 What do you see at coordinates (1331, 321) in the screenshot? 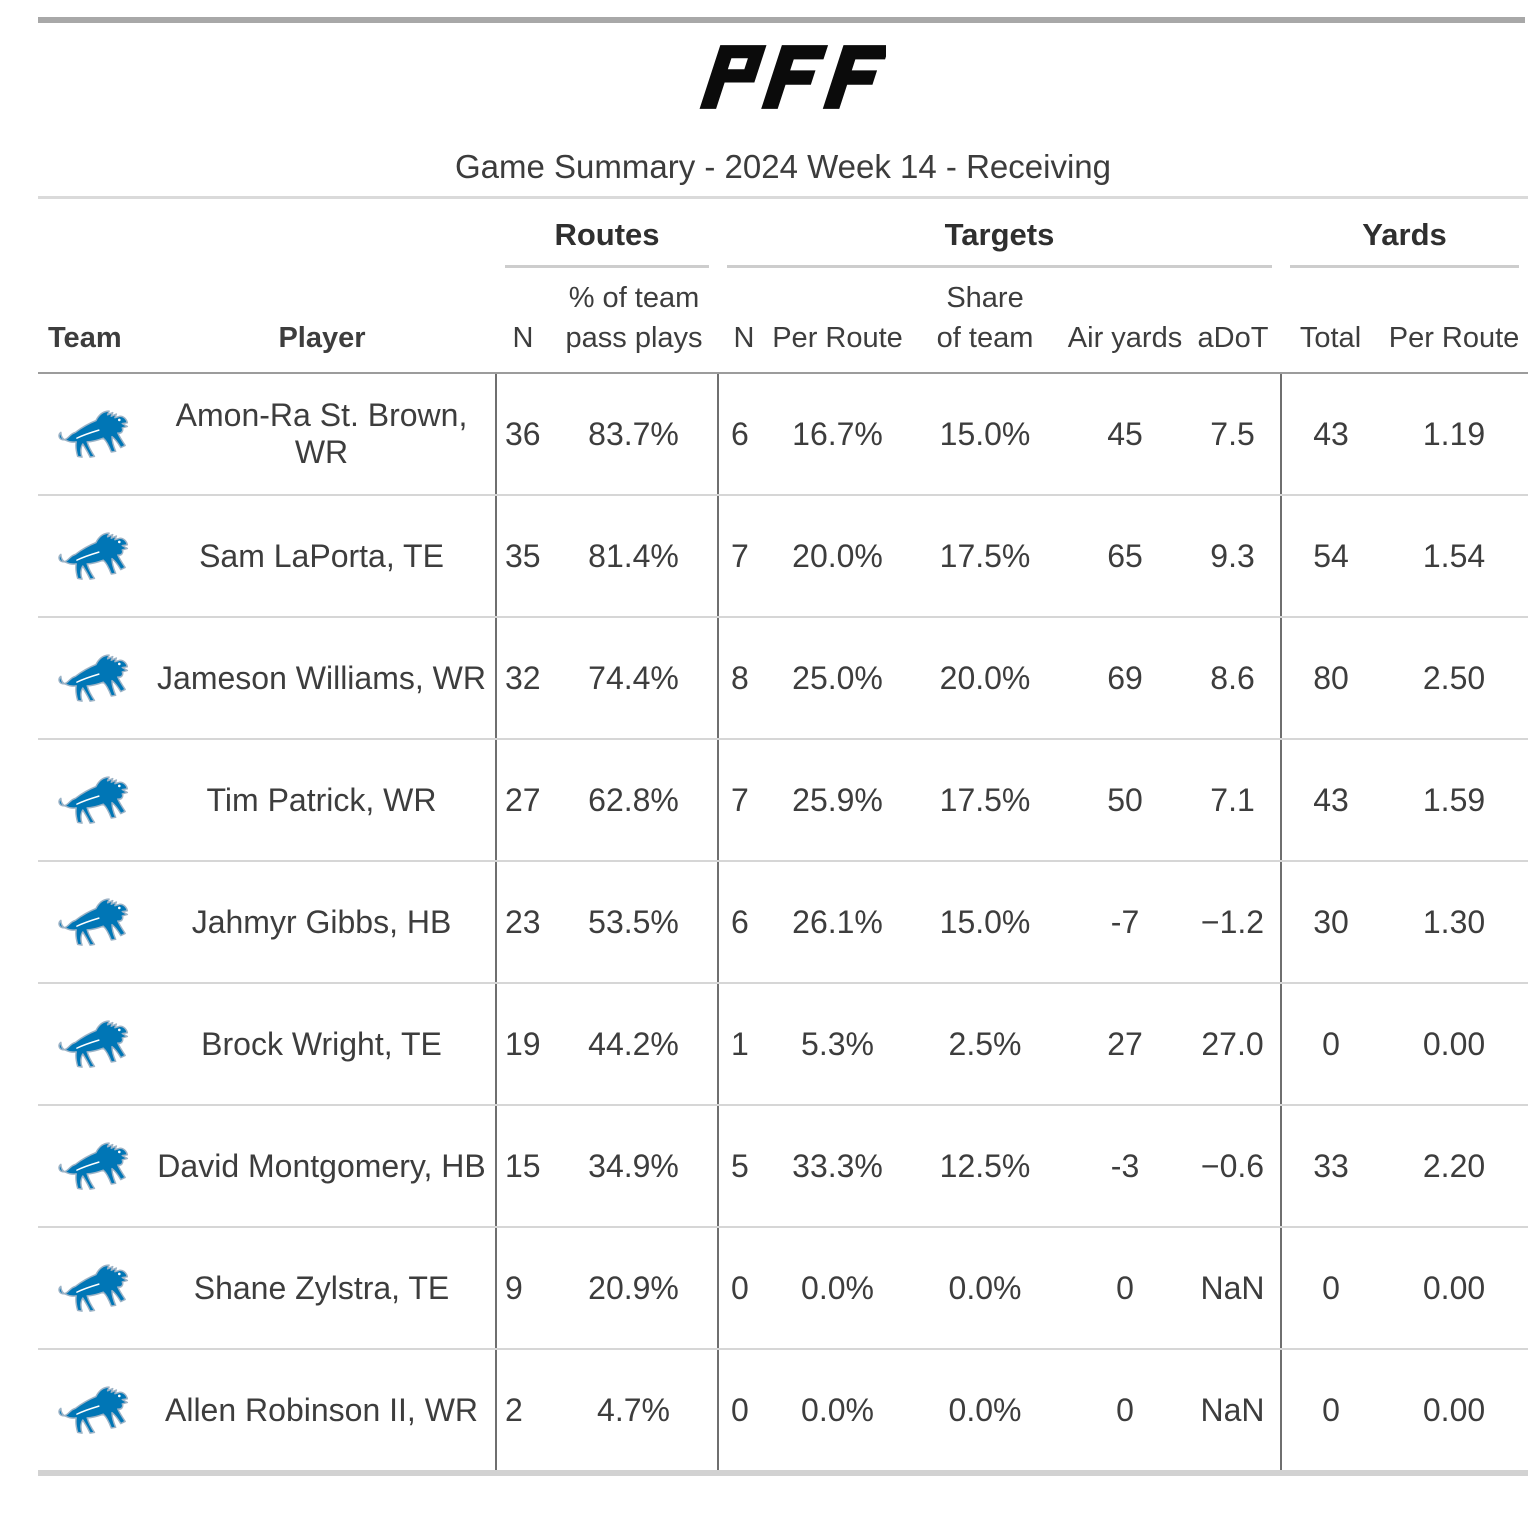
I see `col-header-total: Total` at bounding box center [1331, 321].